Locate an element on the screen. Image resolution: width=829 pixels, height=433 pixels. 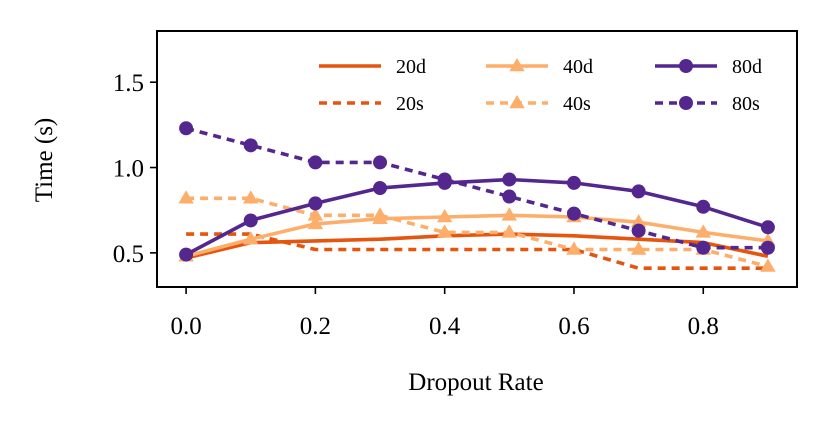
x-axis-title: Dropout Rate is located at coordinates (475, 382).